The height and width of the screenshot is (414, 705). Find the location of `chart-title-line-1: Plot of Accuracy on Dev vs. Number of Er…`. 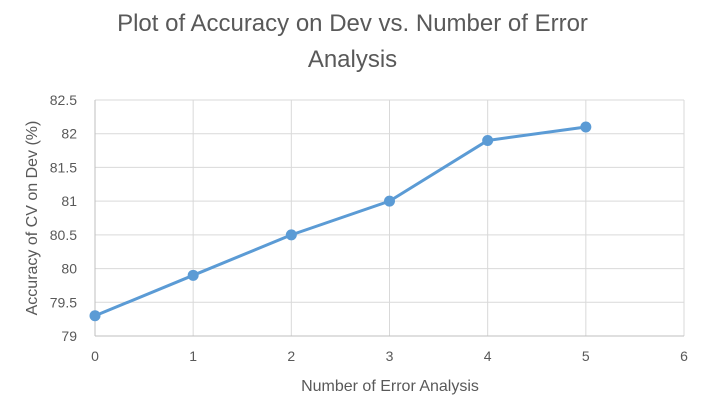

chart-title-line-1: Plot of Accuracy on Dev vs. Number of Er… is located at coordinates (352, 23).